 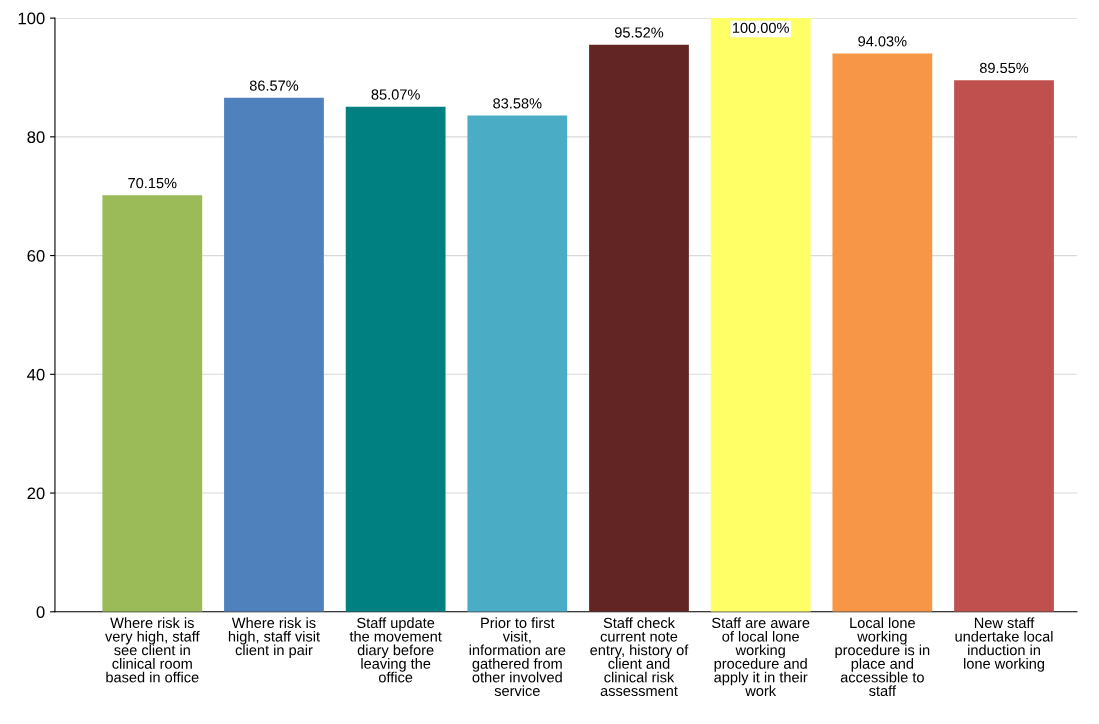 What do you see at coordinates (1004, 68) in the screenshot?
I see `data-label: 89.55%` at bounding box center [1004, 68].